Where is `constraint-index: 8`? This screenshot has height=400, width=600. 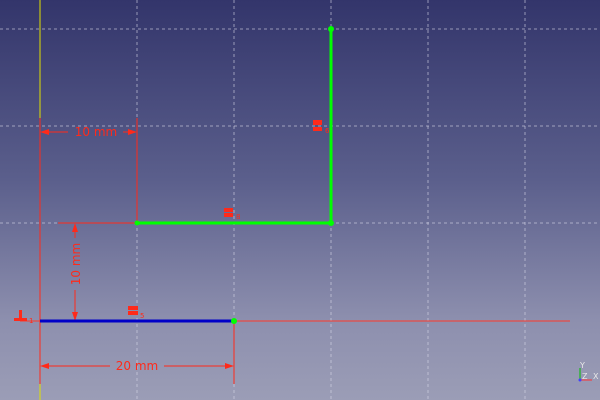
constraint-index: 8 is located at coordinates (238, 217).